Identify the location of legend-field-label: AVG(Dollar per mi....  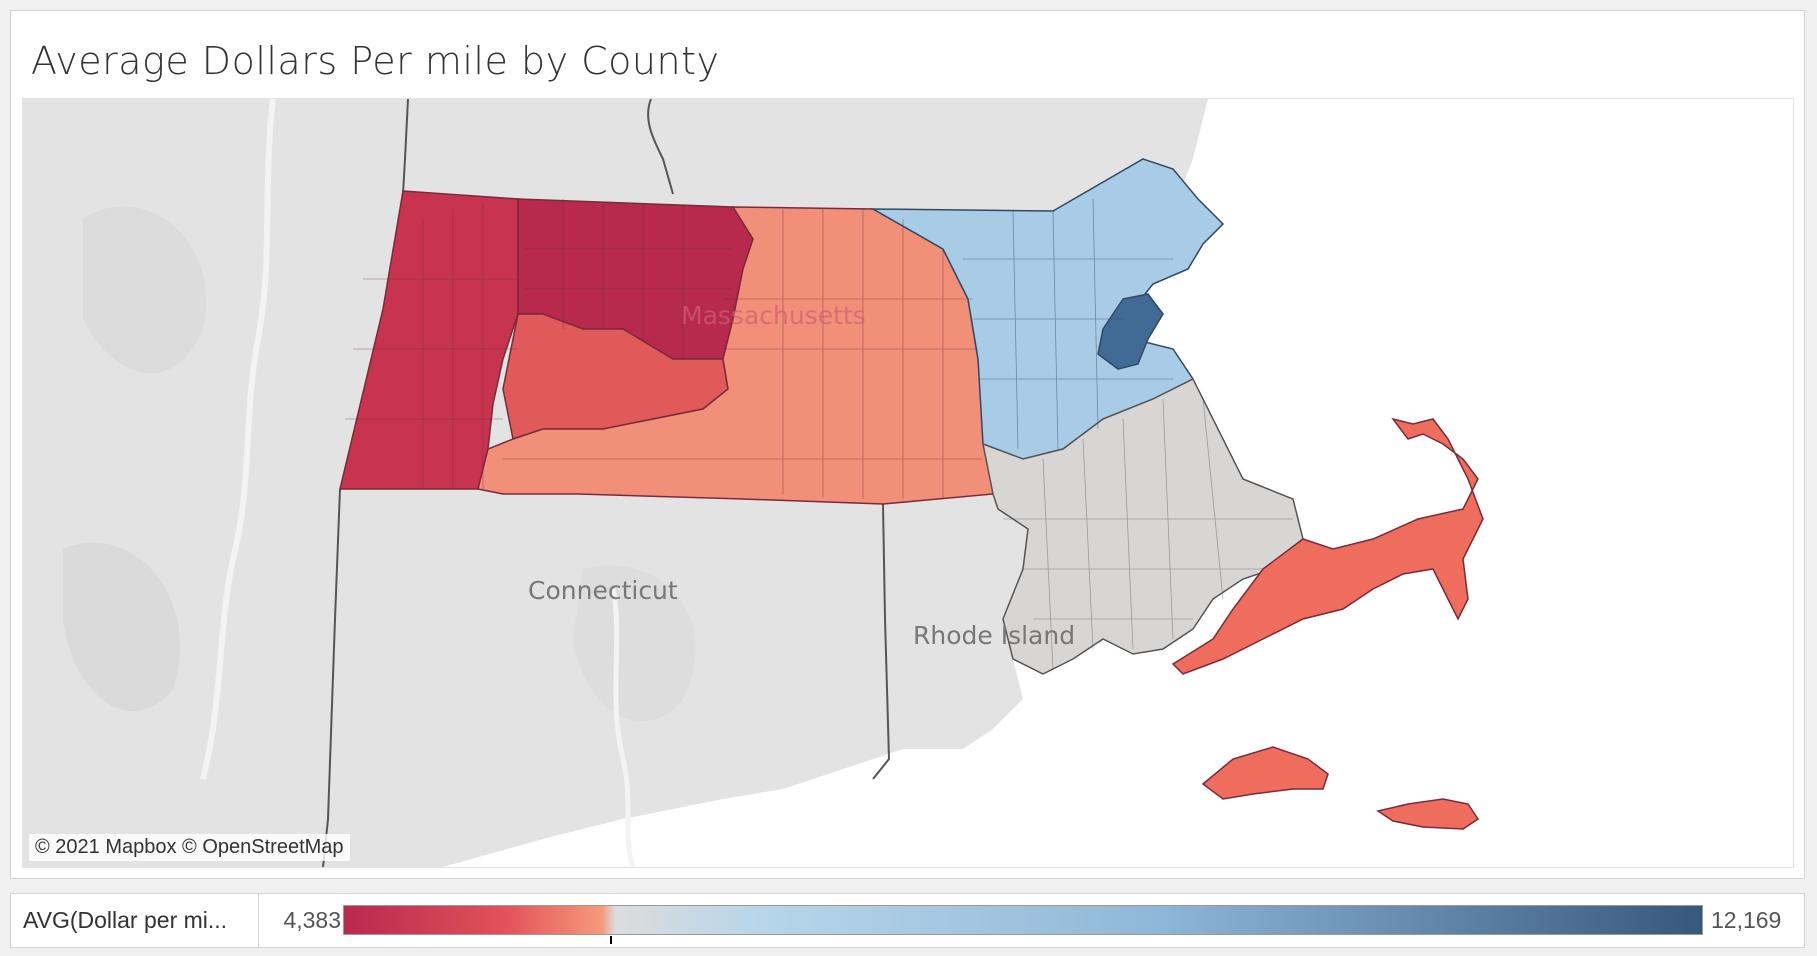
(135, 920).